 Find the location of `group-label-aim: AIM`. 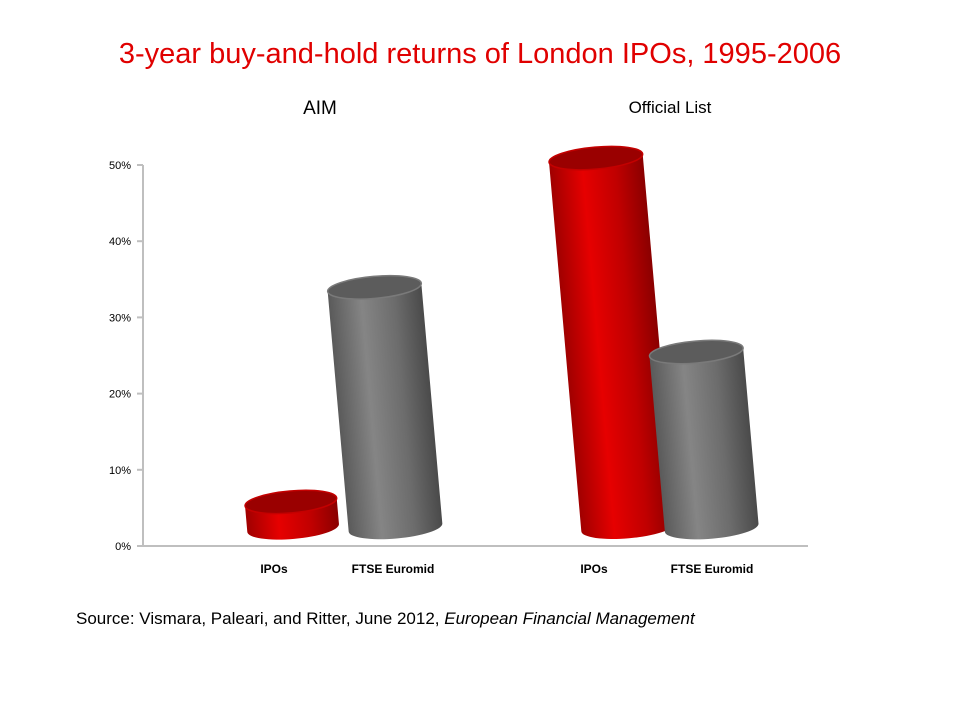

group-label-aim: AIM is located at coordinates (320, 108).